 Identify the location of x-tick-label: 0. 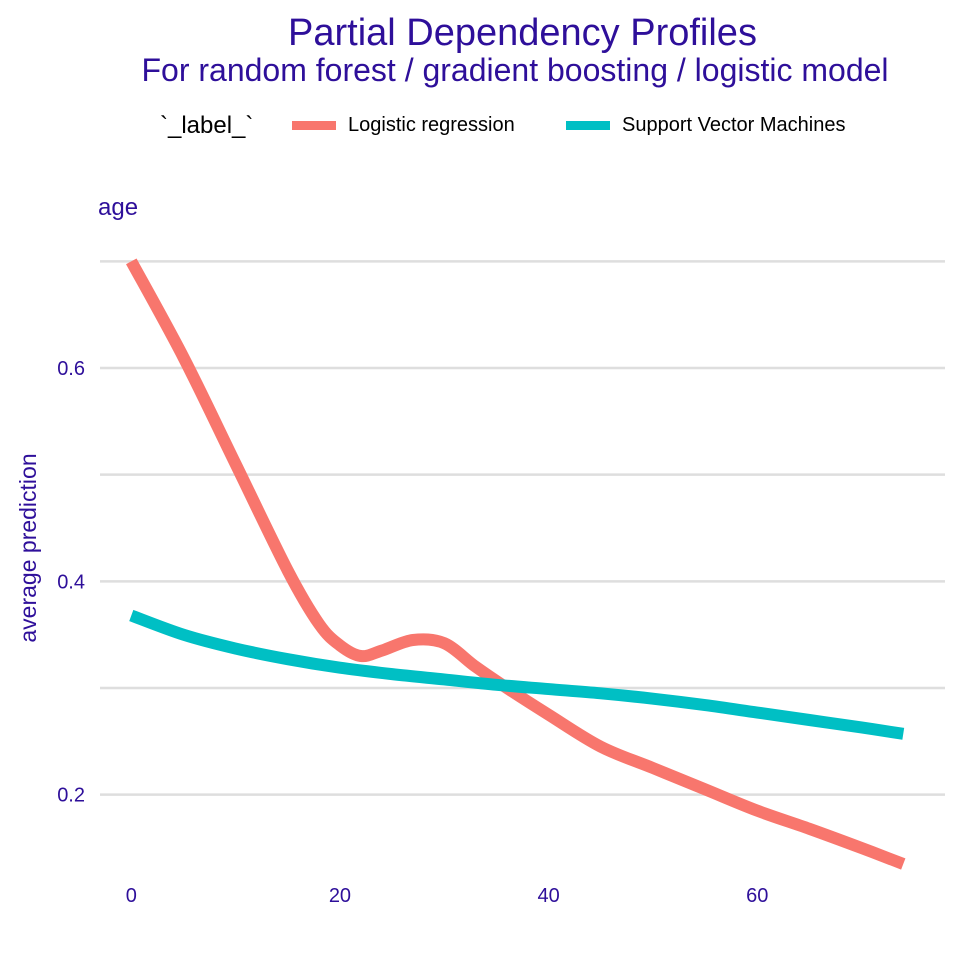
(131, 896).